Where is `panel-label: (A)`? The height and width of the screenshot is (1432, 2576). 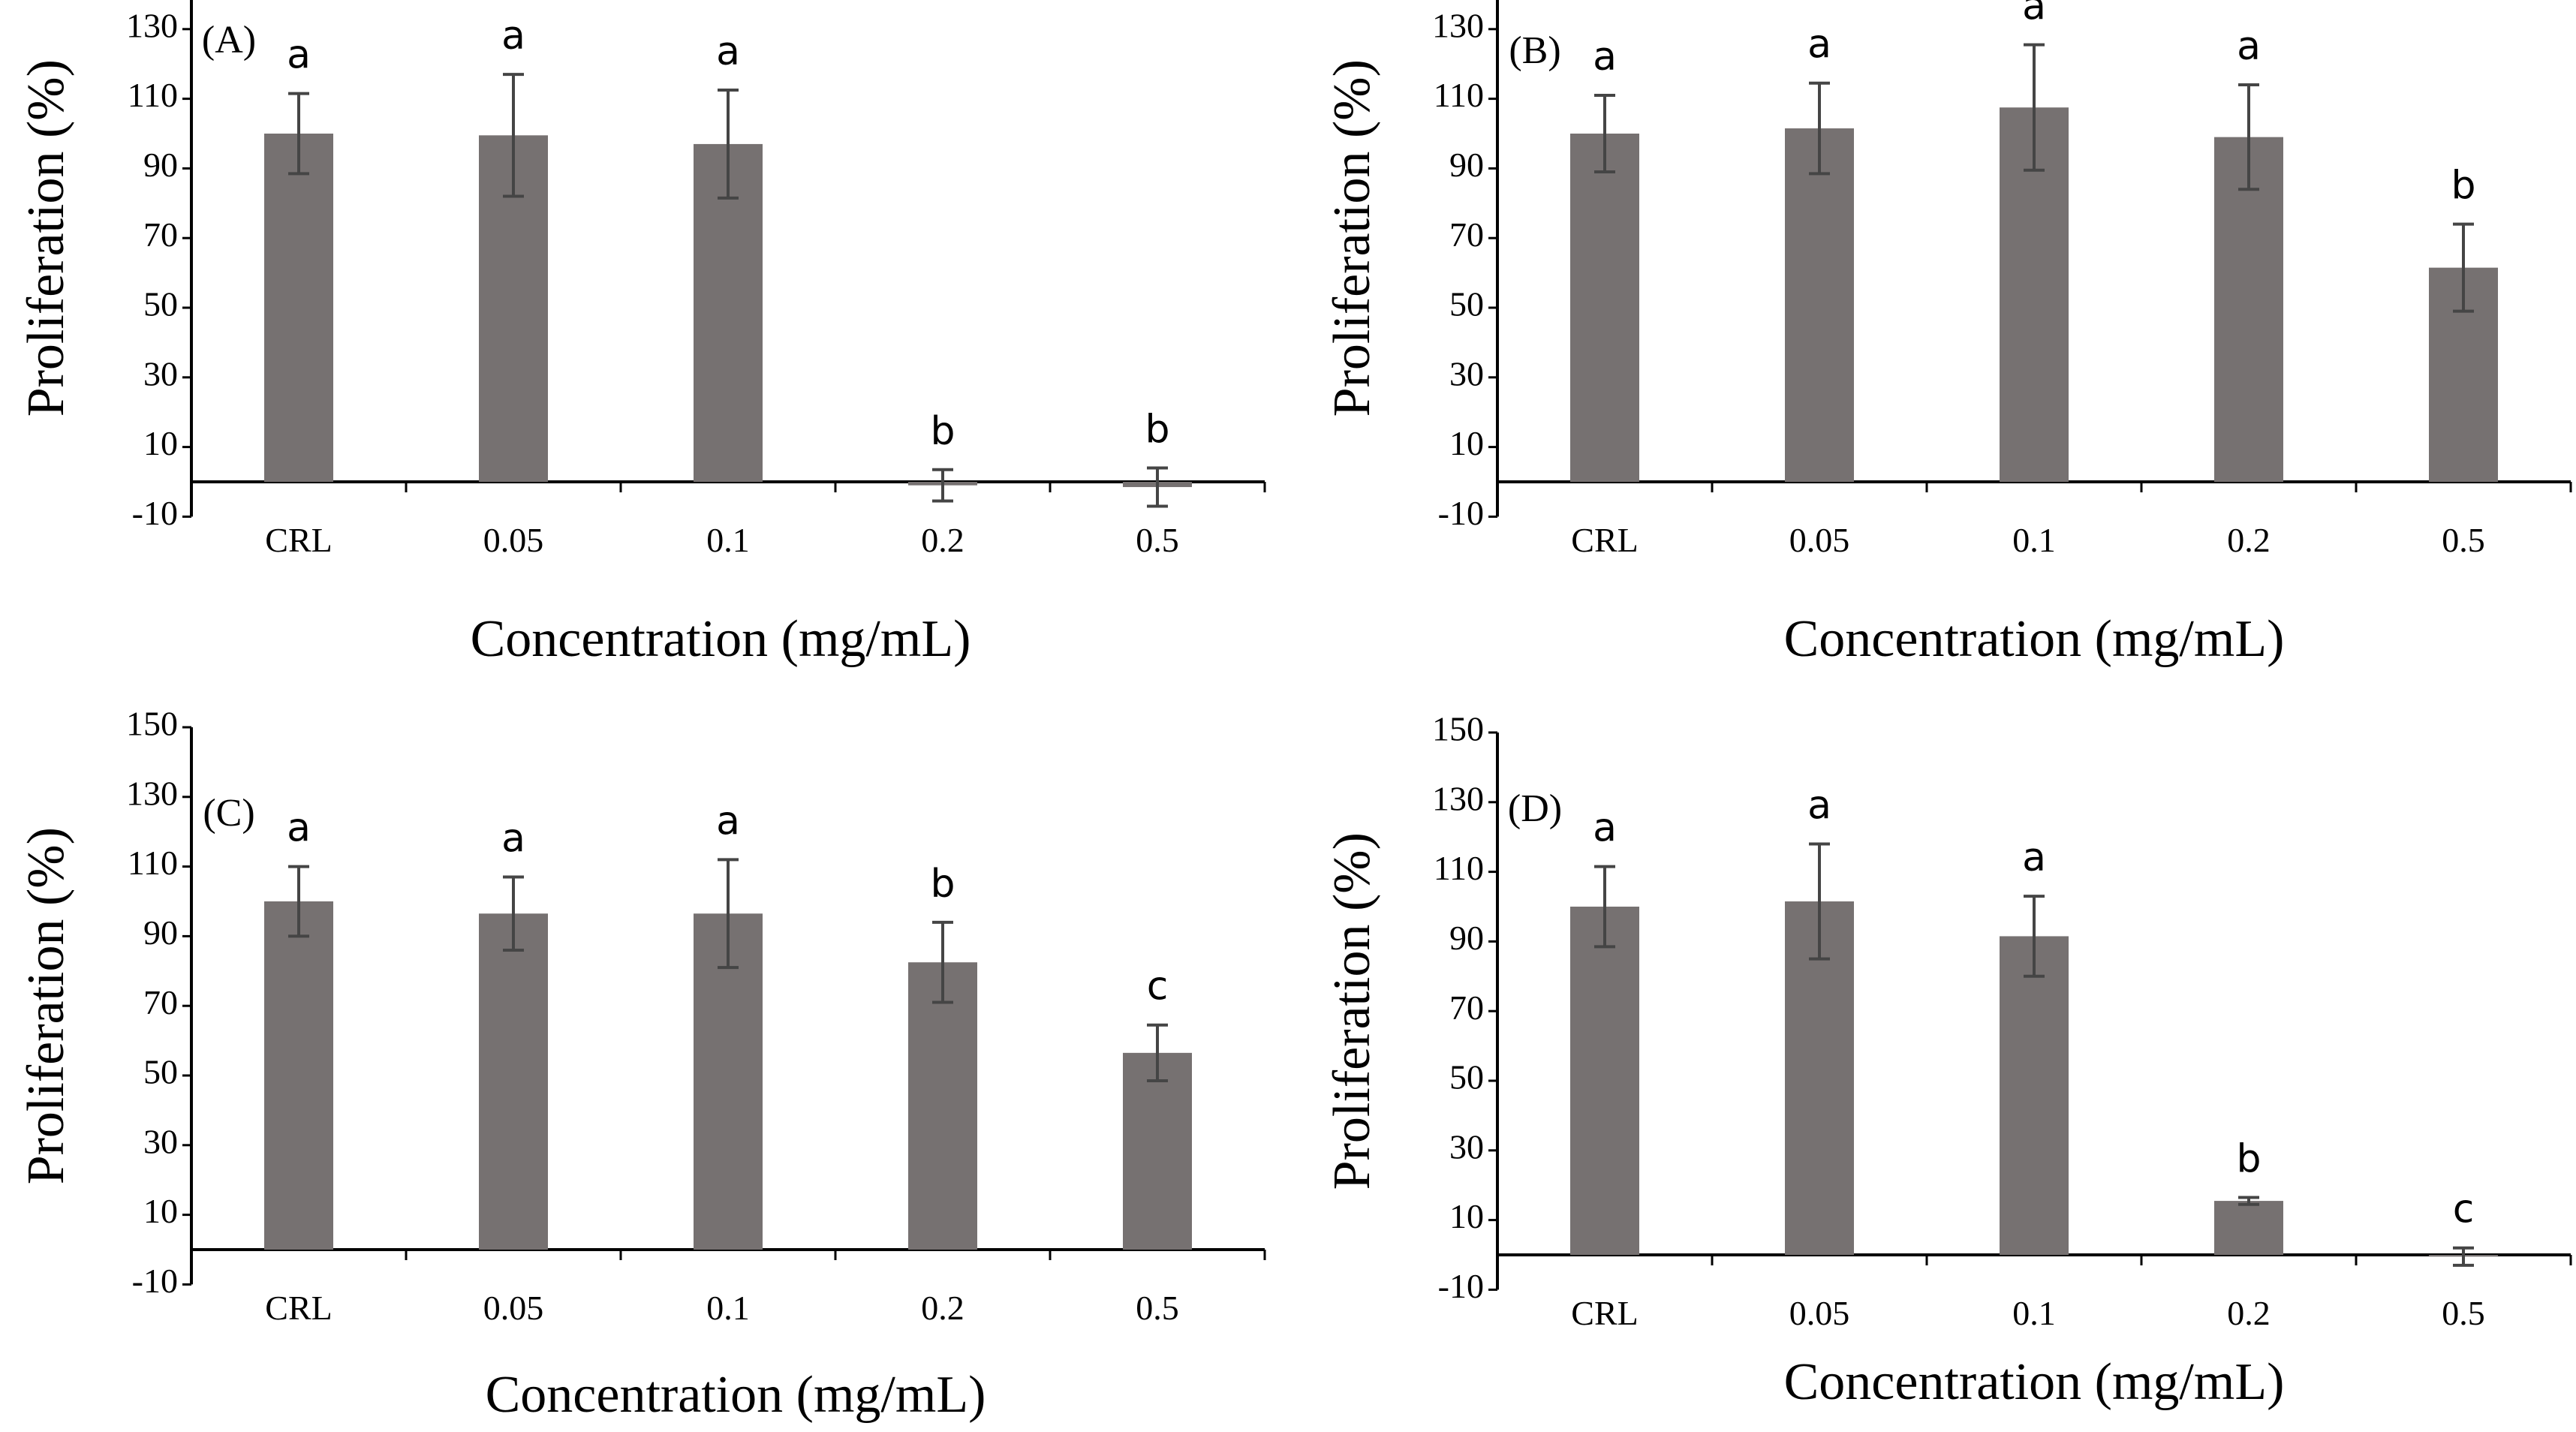
panel-label: (A) is located at coordinates (229, 40).